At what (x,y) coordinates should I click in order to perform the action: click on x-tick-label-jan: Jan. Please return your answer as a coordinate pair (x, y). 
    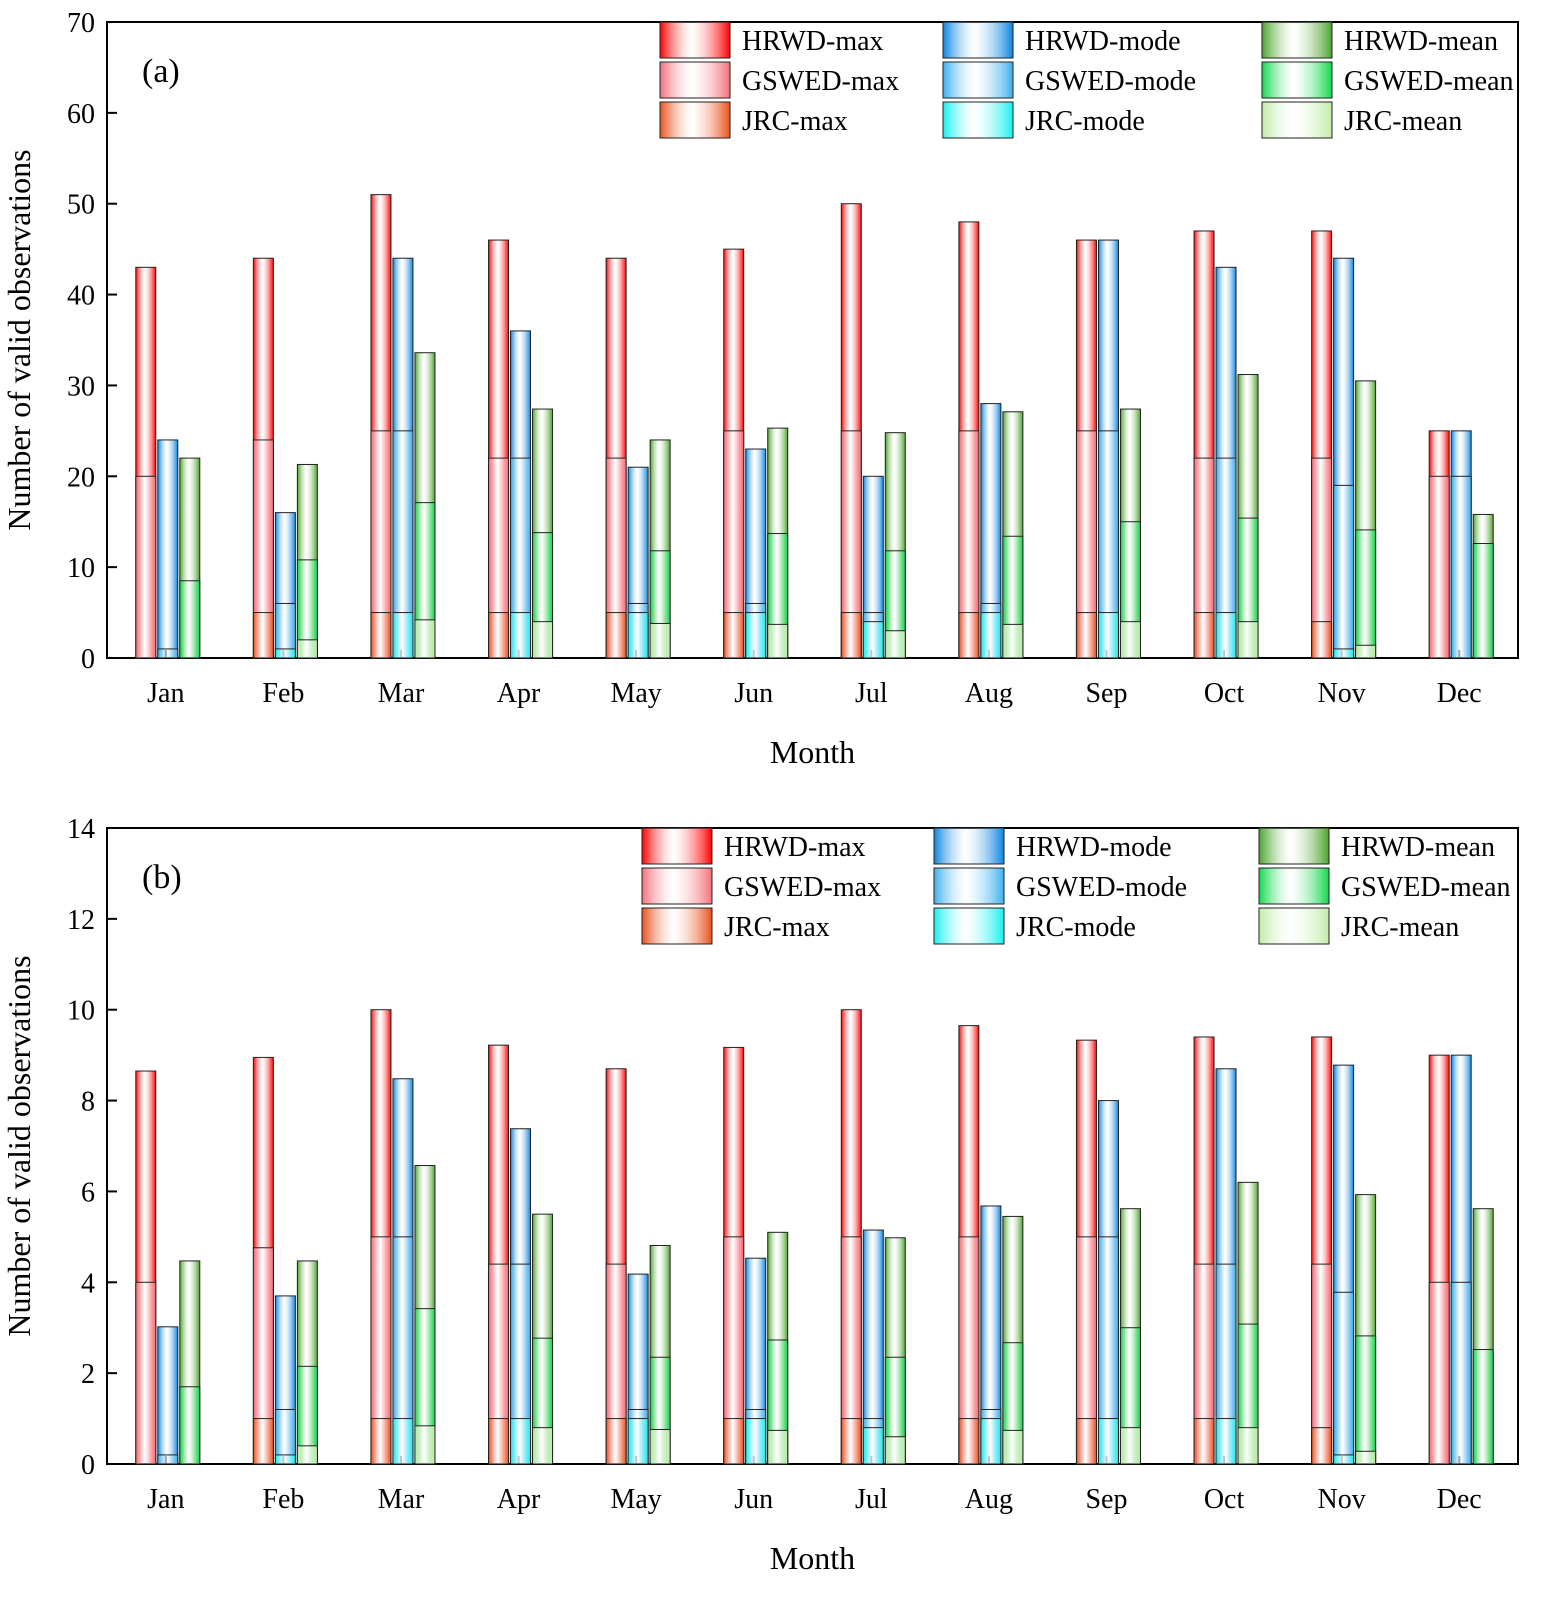
    Looking at the image, I should click on (165, 1499).